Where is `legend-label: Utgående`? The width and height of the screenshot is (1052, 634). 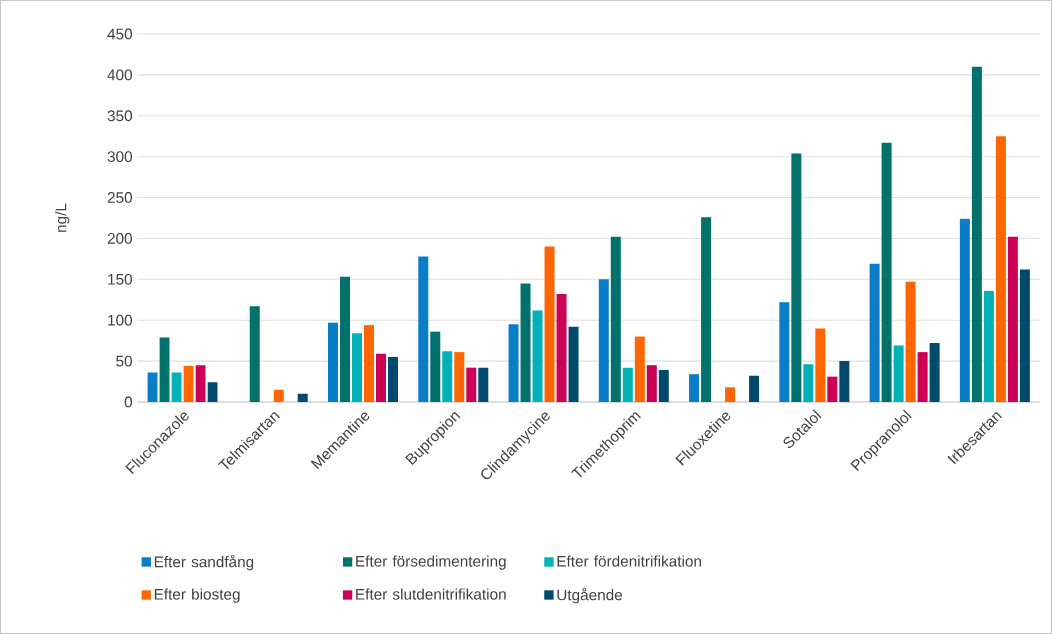
legend-label: Utgående is located at coordinates (590, 595).